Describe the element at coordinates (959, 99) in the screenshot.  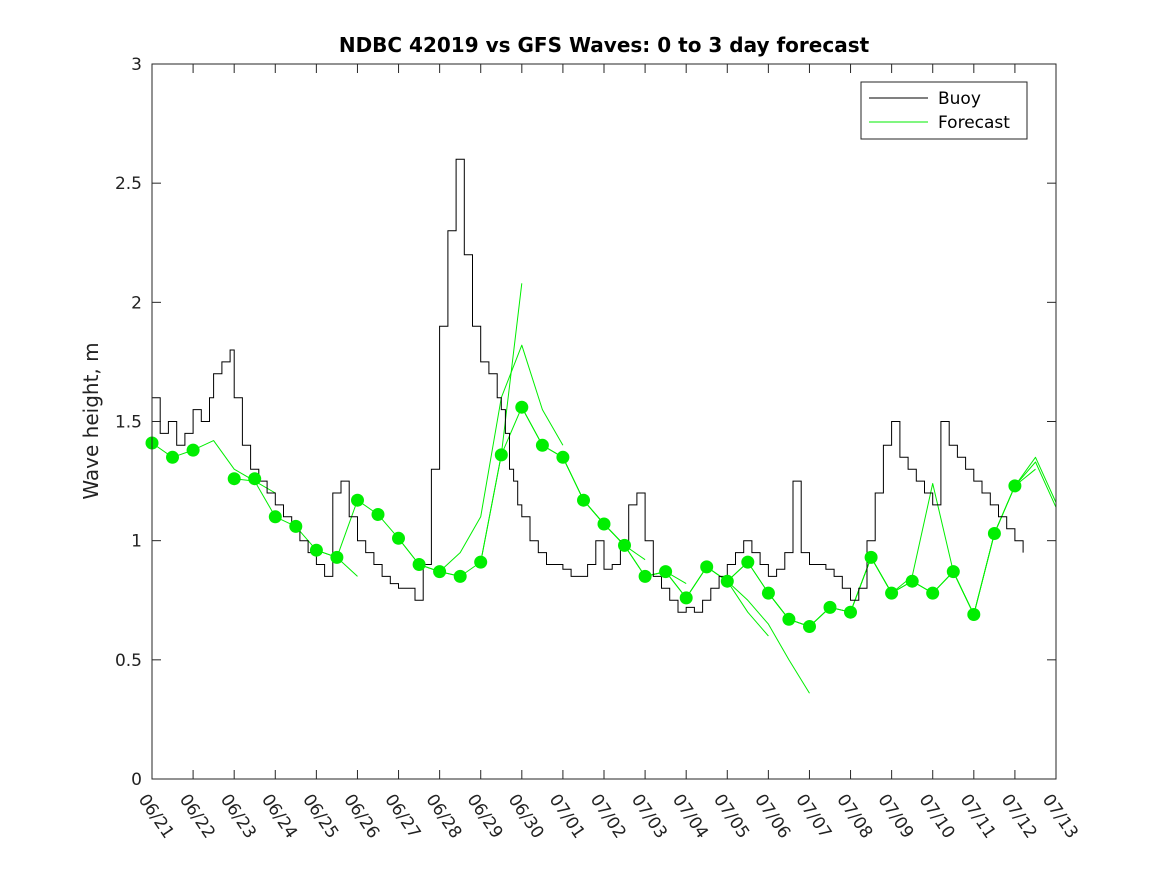
I see `legend-buoy-label: Buoy` at that location.